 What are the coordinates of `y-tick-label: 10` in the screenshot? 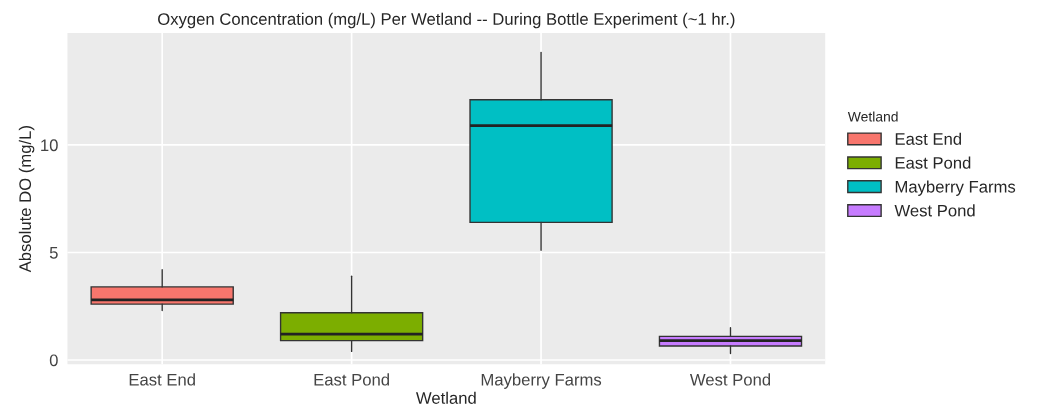 It's located at (49, 145).